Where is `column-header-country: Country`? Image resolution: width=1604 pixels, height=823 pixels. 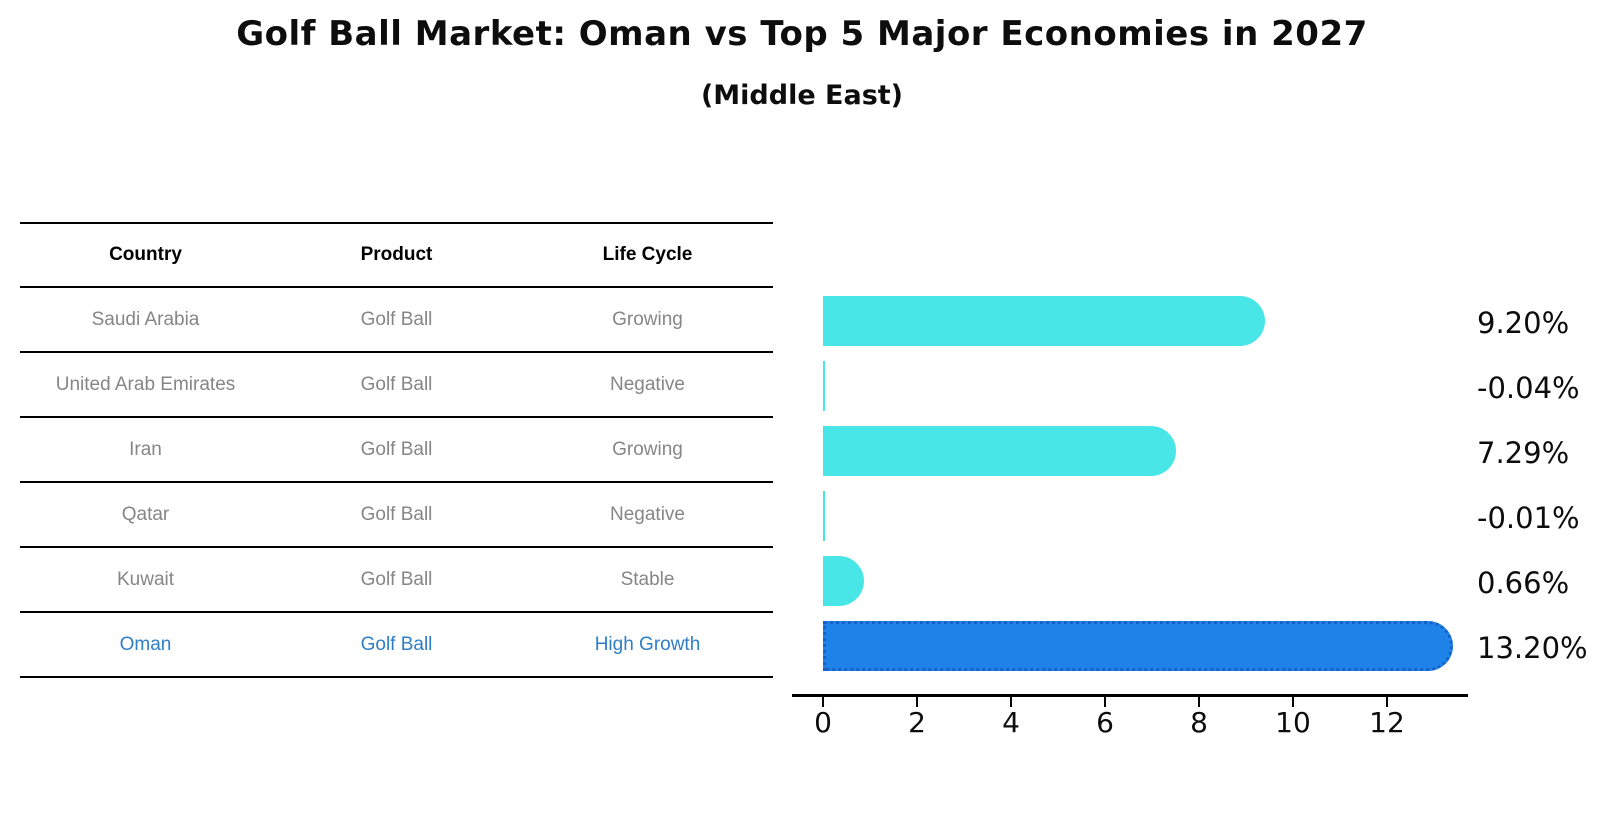
column-header-country: Country is located at coordinates (145, 254).